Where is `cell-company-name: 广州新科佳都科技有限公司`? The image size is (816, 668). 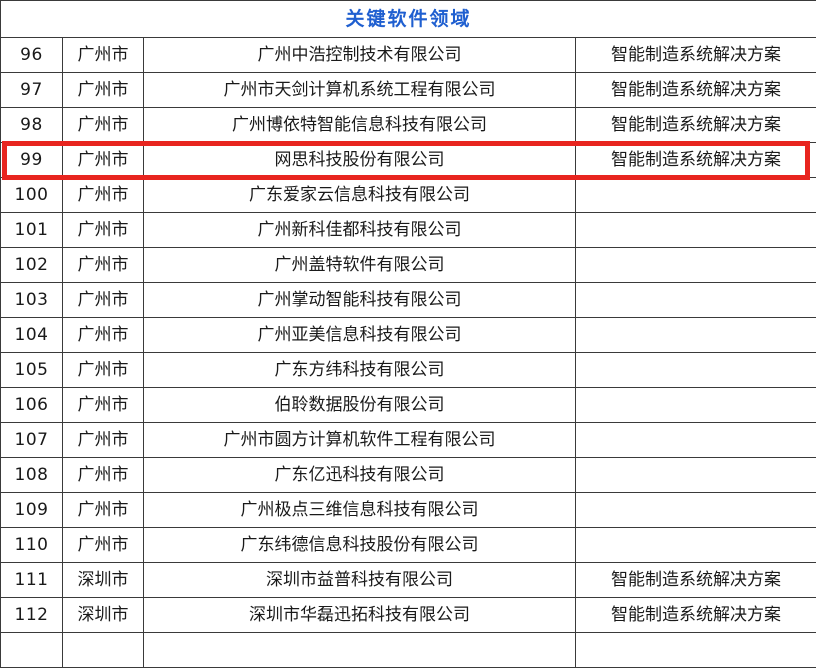 cell-company-name: 广州新科佳都科技有限公司 is located at coordinates (360, 230).